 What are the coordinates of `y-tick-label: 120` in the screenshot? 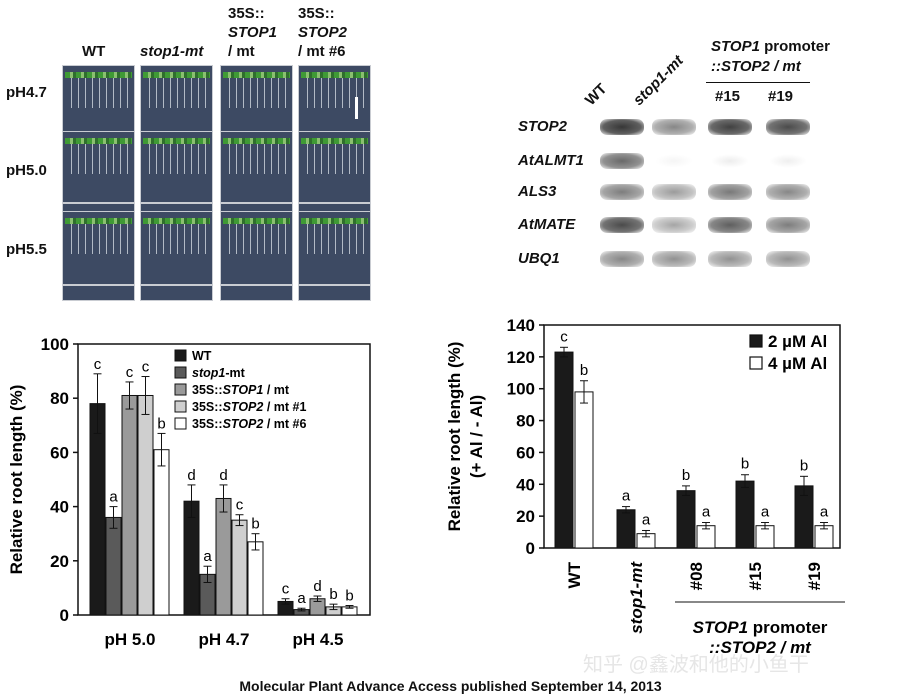 It's located at (521, 357).